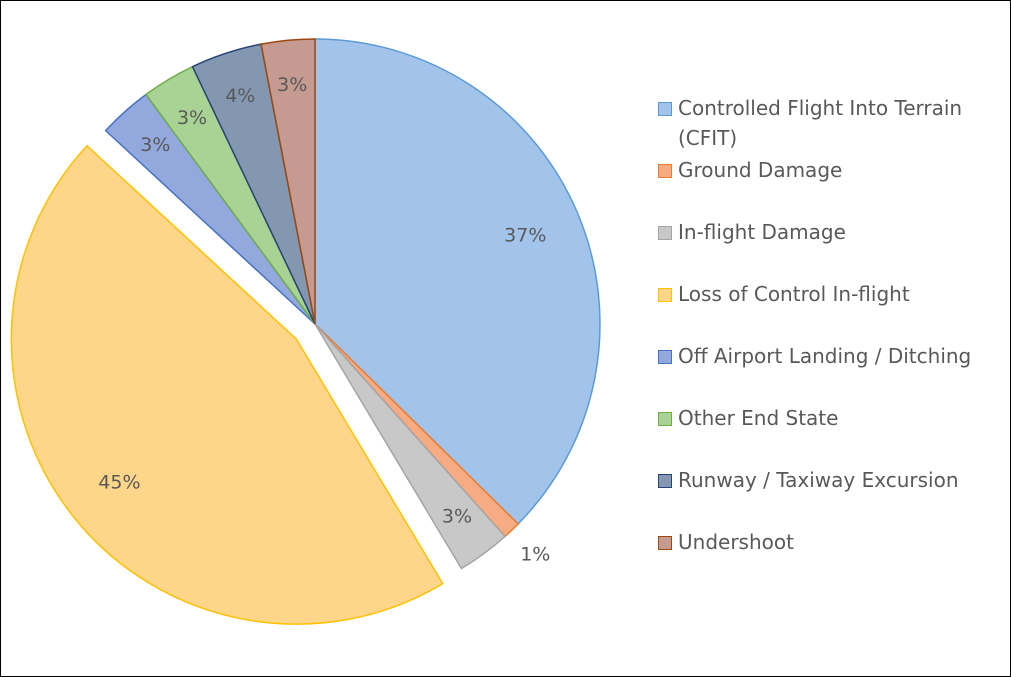  What do you see at coordinates (119, 482) in the screenshot?
I see `data-label: 45%` at bounding box center [119, 482].